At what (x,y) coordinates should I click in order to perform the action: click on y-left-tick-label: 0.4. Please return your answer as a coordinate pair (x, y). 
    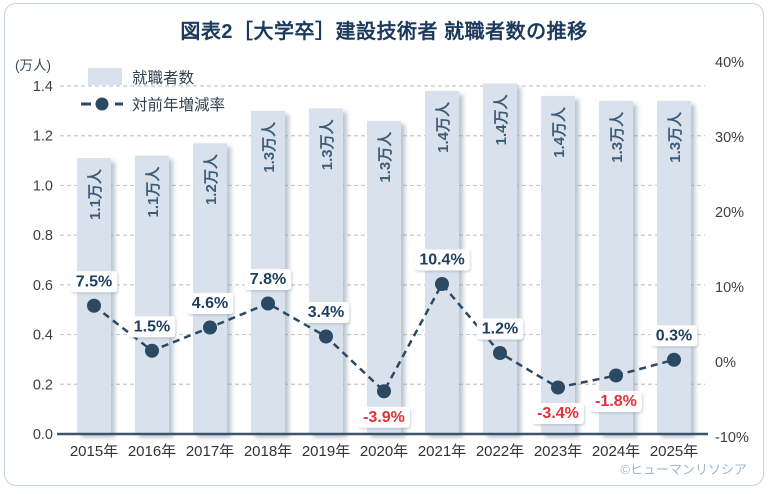
    Looking at the image, I should click on (43, 336).